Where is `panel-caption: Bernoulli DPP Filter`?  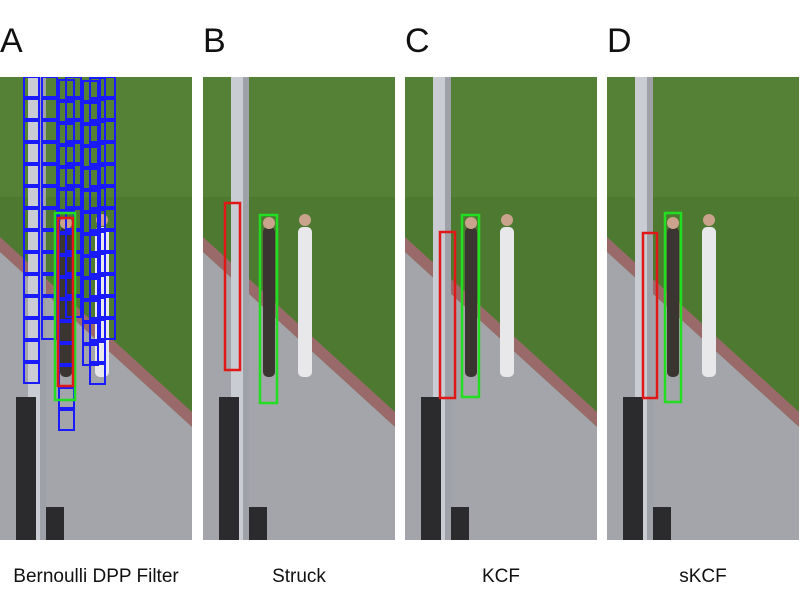
panel-caption: Bernoulli DPP Filter is located at coordinates (96, 576).